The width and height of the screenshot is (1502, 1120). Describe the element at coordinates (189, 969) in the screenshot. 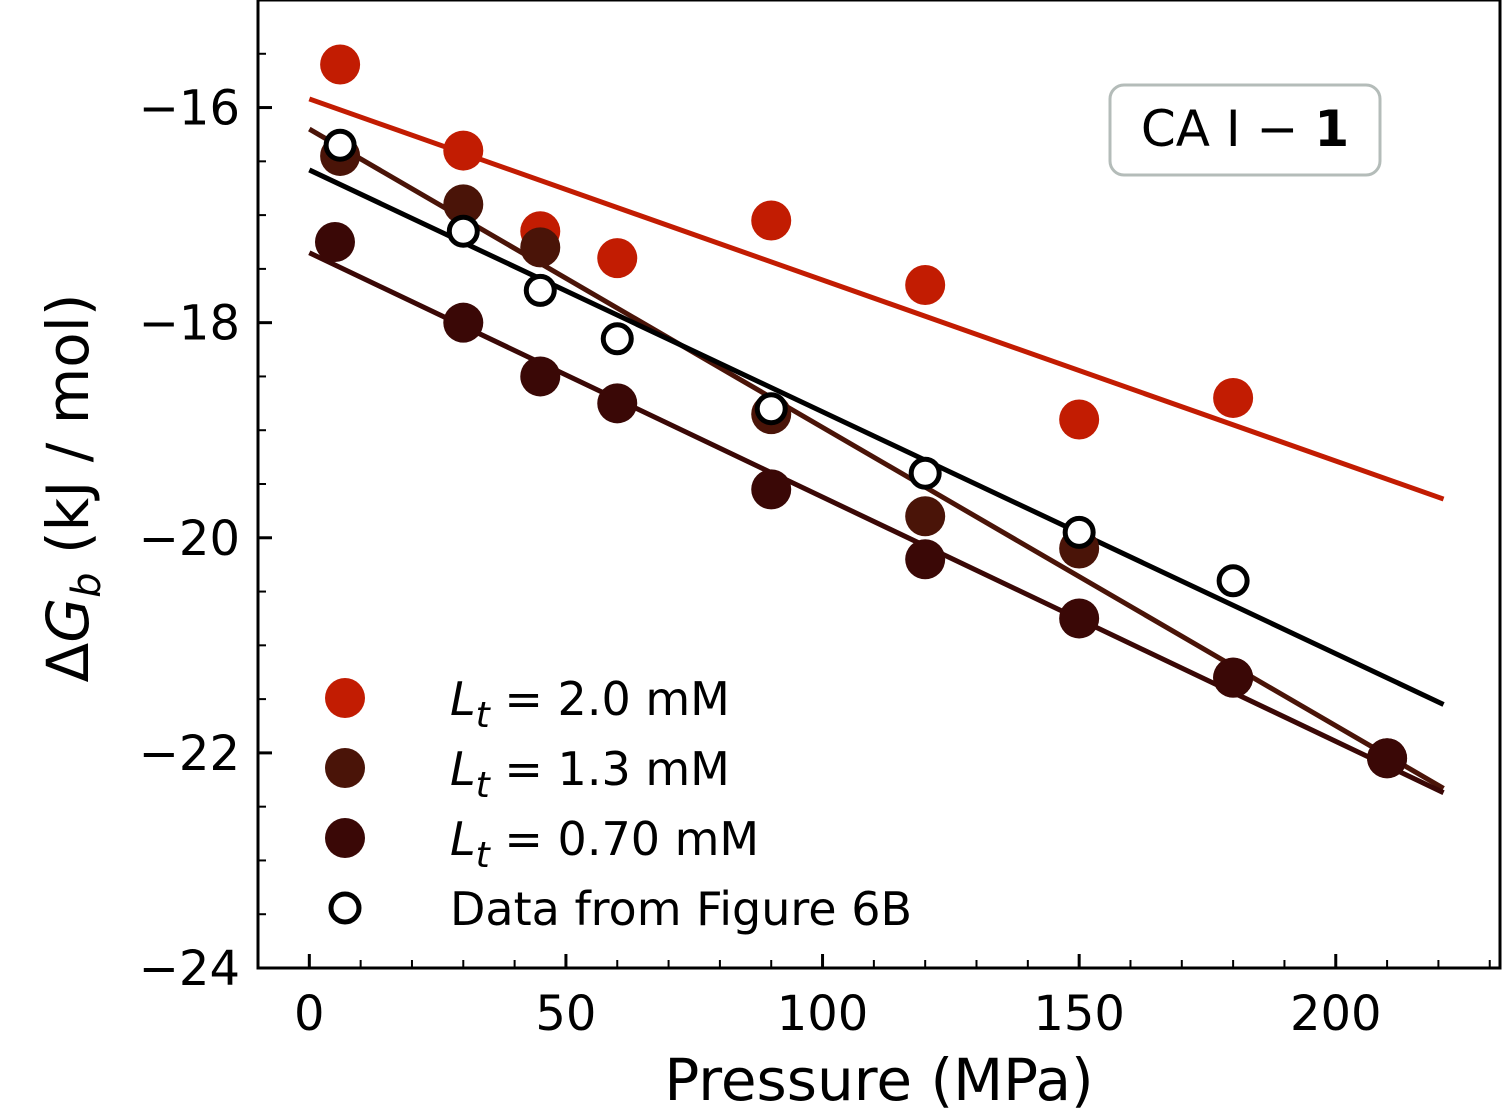

I see `y-tick-label: −24` at that location.